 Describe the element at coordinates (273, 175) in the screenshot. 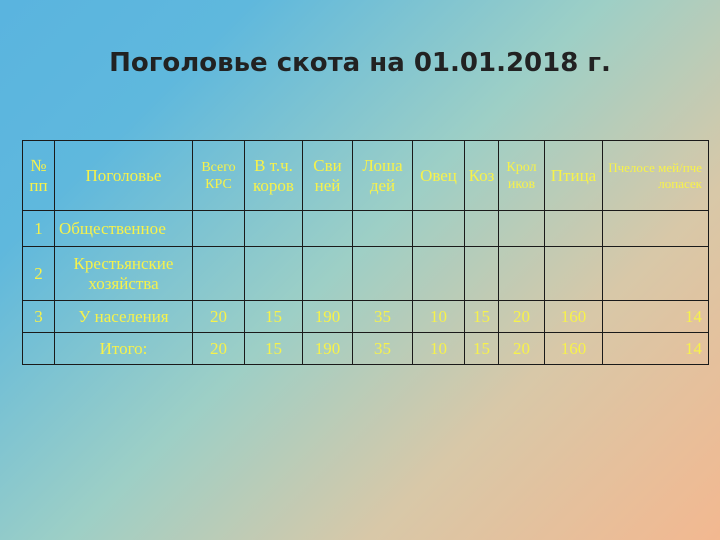

I see `header-cell-cows: В т.ч. коров` at that location.